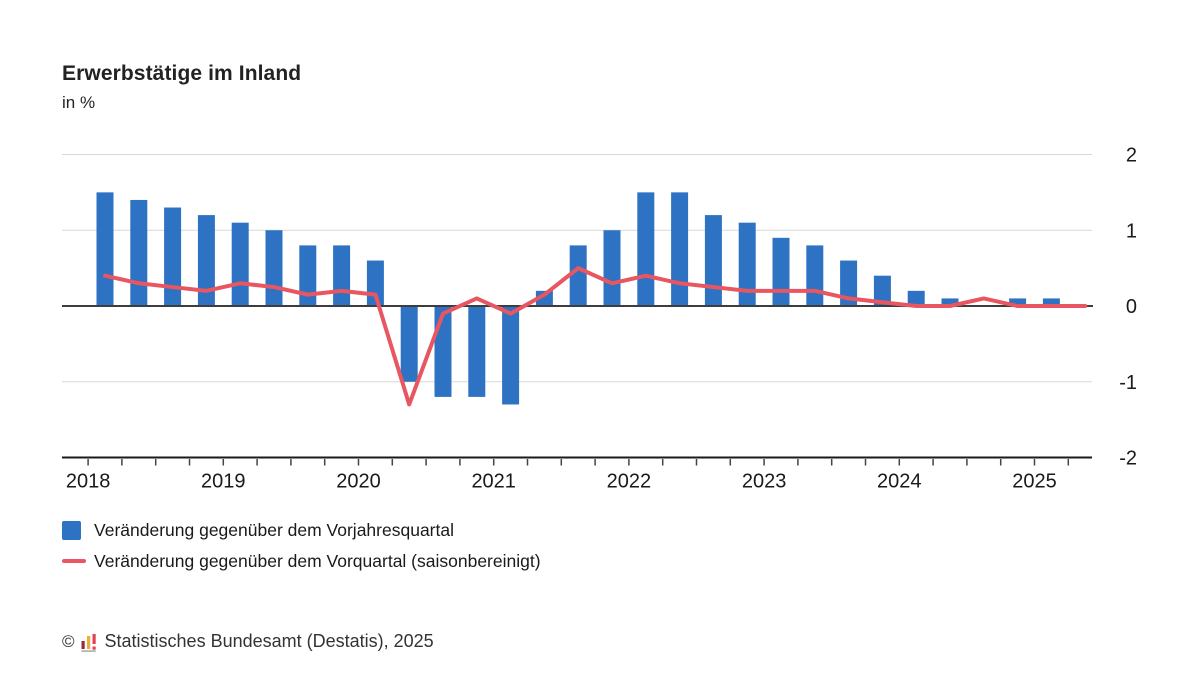  Describe the element at coordinates (493, 482) in the screenshot. I see `svg-text: 2021` at that location.